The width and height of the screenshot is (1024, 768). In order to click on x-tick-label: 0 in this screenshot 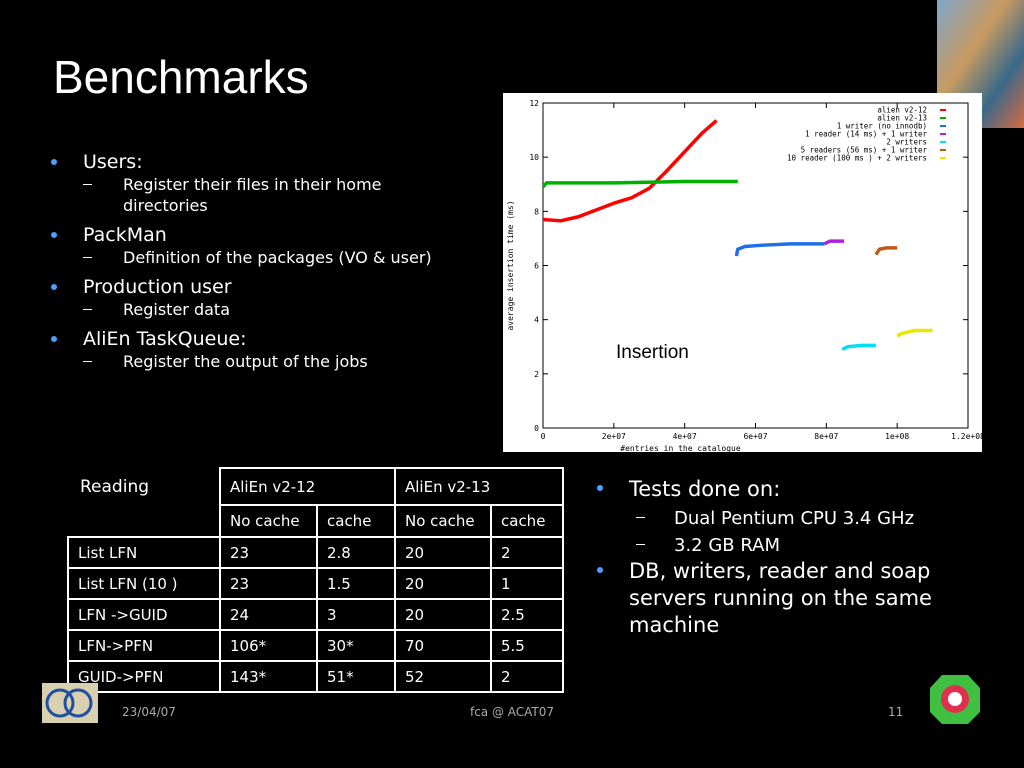, I will do `click(543, 436)`.